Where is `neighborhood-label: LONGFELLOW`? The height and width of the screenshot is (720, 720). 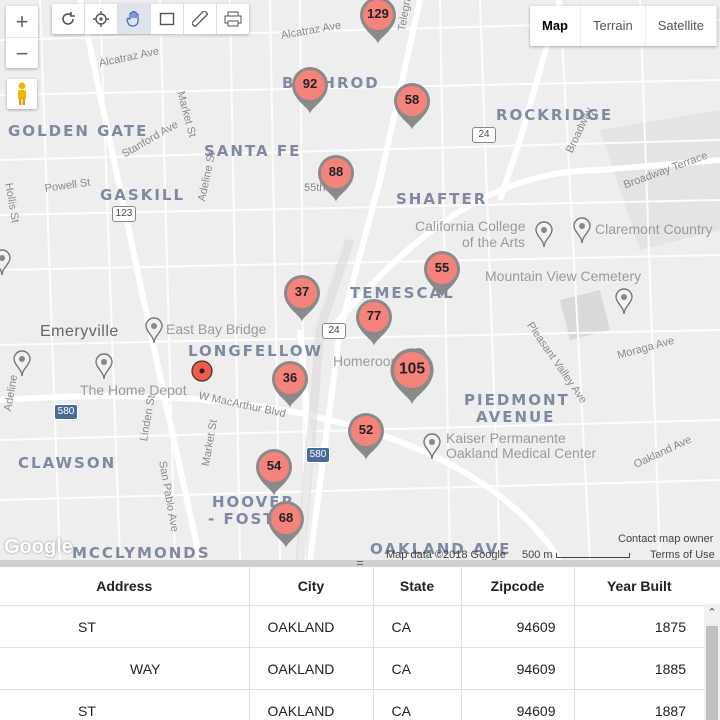 neighborhood-label: LONGFELLOW is located at coordinates (256, 351).